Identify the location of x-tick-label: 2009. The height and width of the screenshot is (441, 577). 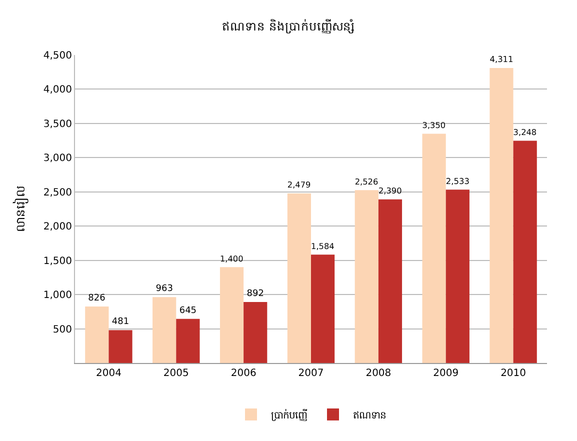
(446, 373).